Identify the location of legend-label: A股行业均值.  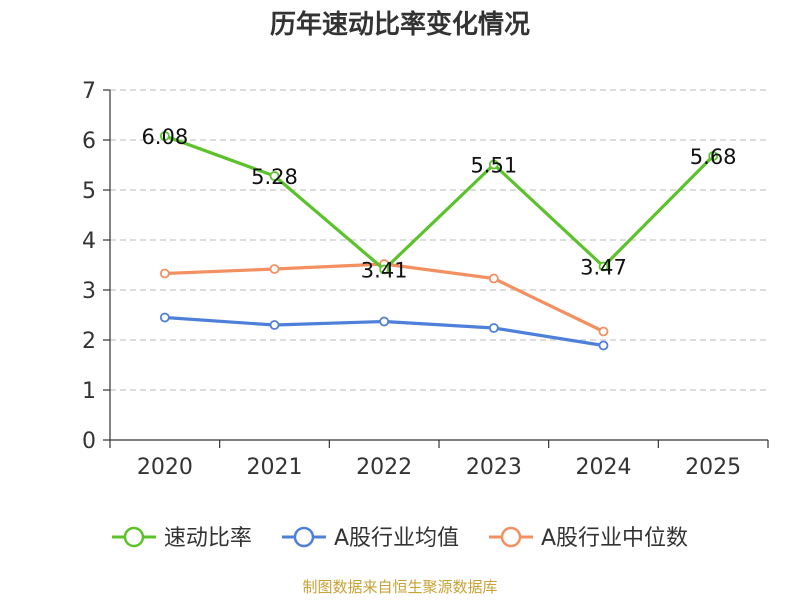
(396, 538).